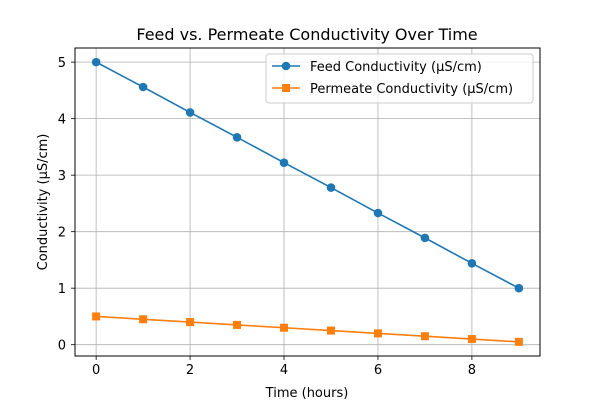 This screenshot has width=600, height=404. Describe the element at coordinates (378, 370) in the screenshot. I see `x-tick-label: 6` at that location.